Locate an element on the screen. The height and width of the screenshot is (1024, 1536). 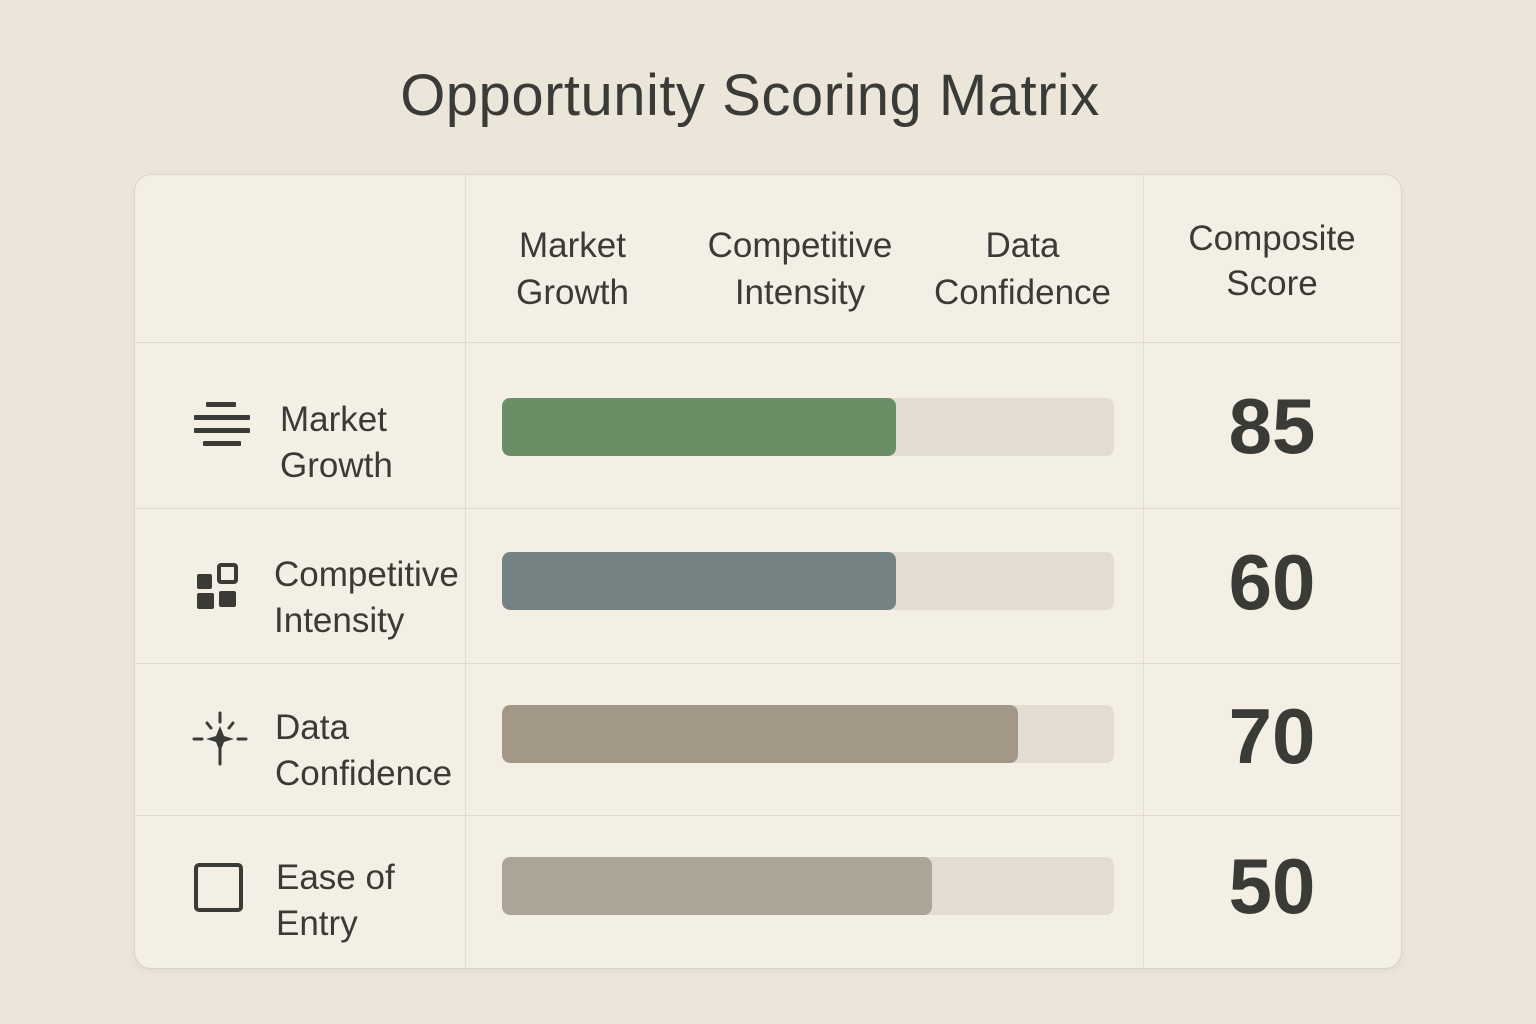
row-label-text: Competitive is located at coordinates (366, 574).